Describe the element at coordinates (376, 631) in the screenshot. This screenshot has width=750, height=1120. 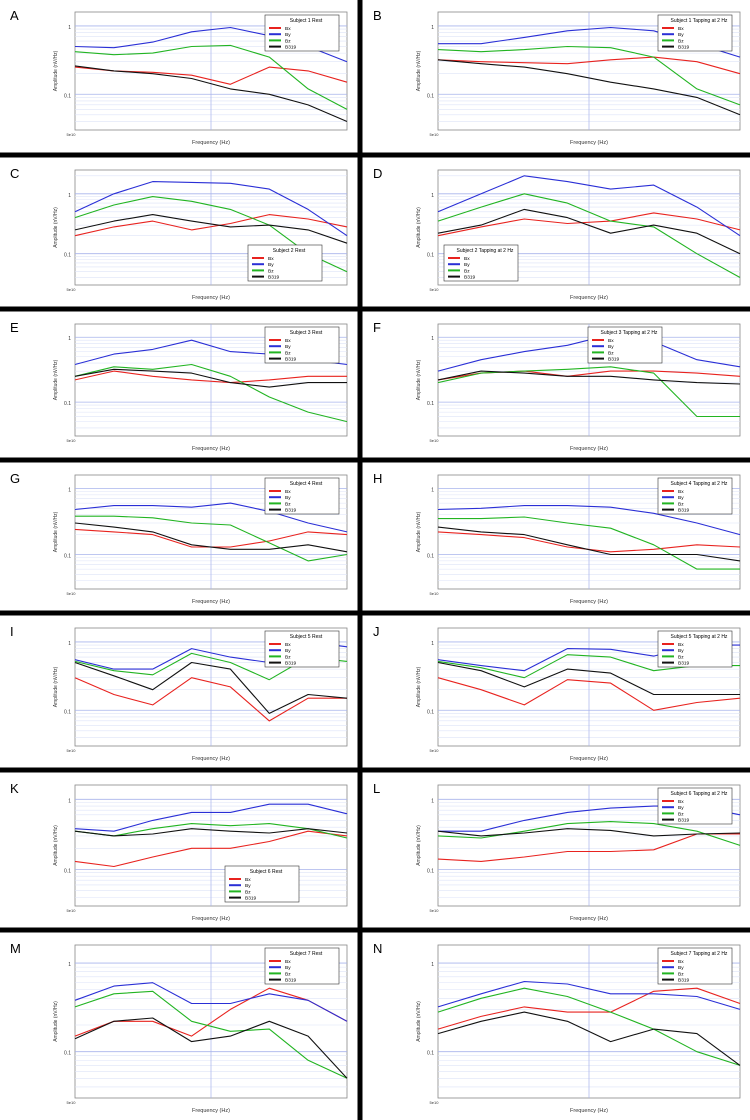
I see `panel-letter: J` at that location.